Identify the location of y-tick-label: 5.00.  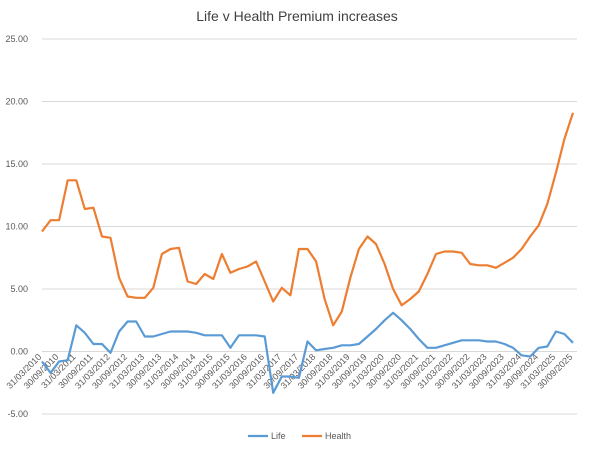
(19, 289).